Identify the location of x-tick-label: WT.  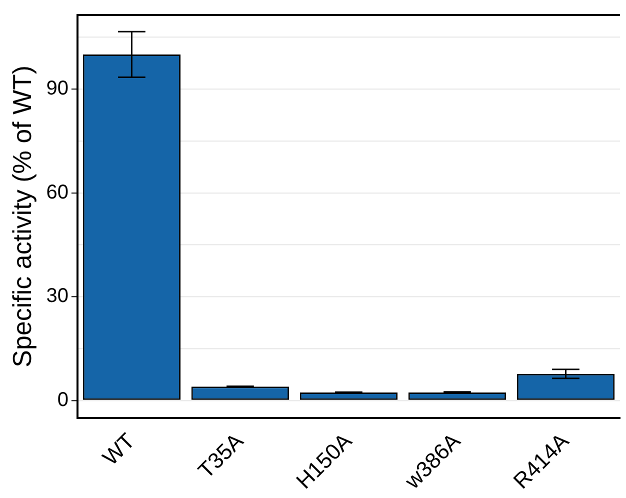
(119, 449).